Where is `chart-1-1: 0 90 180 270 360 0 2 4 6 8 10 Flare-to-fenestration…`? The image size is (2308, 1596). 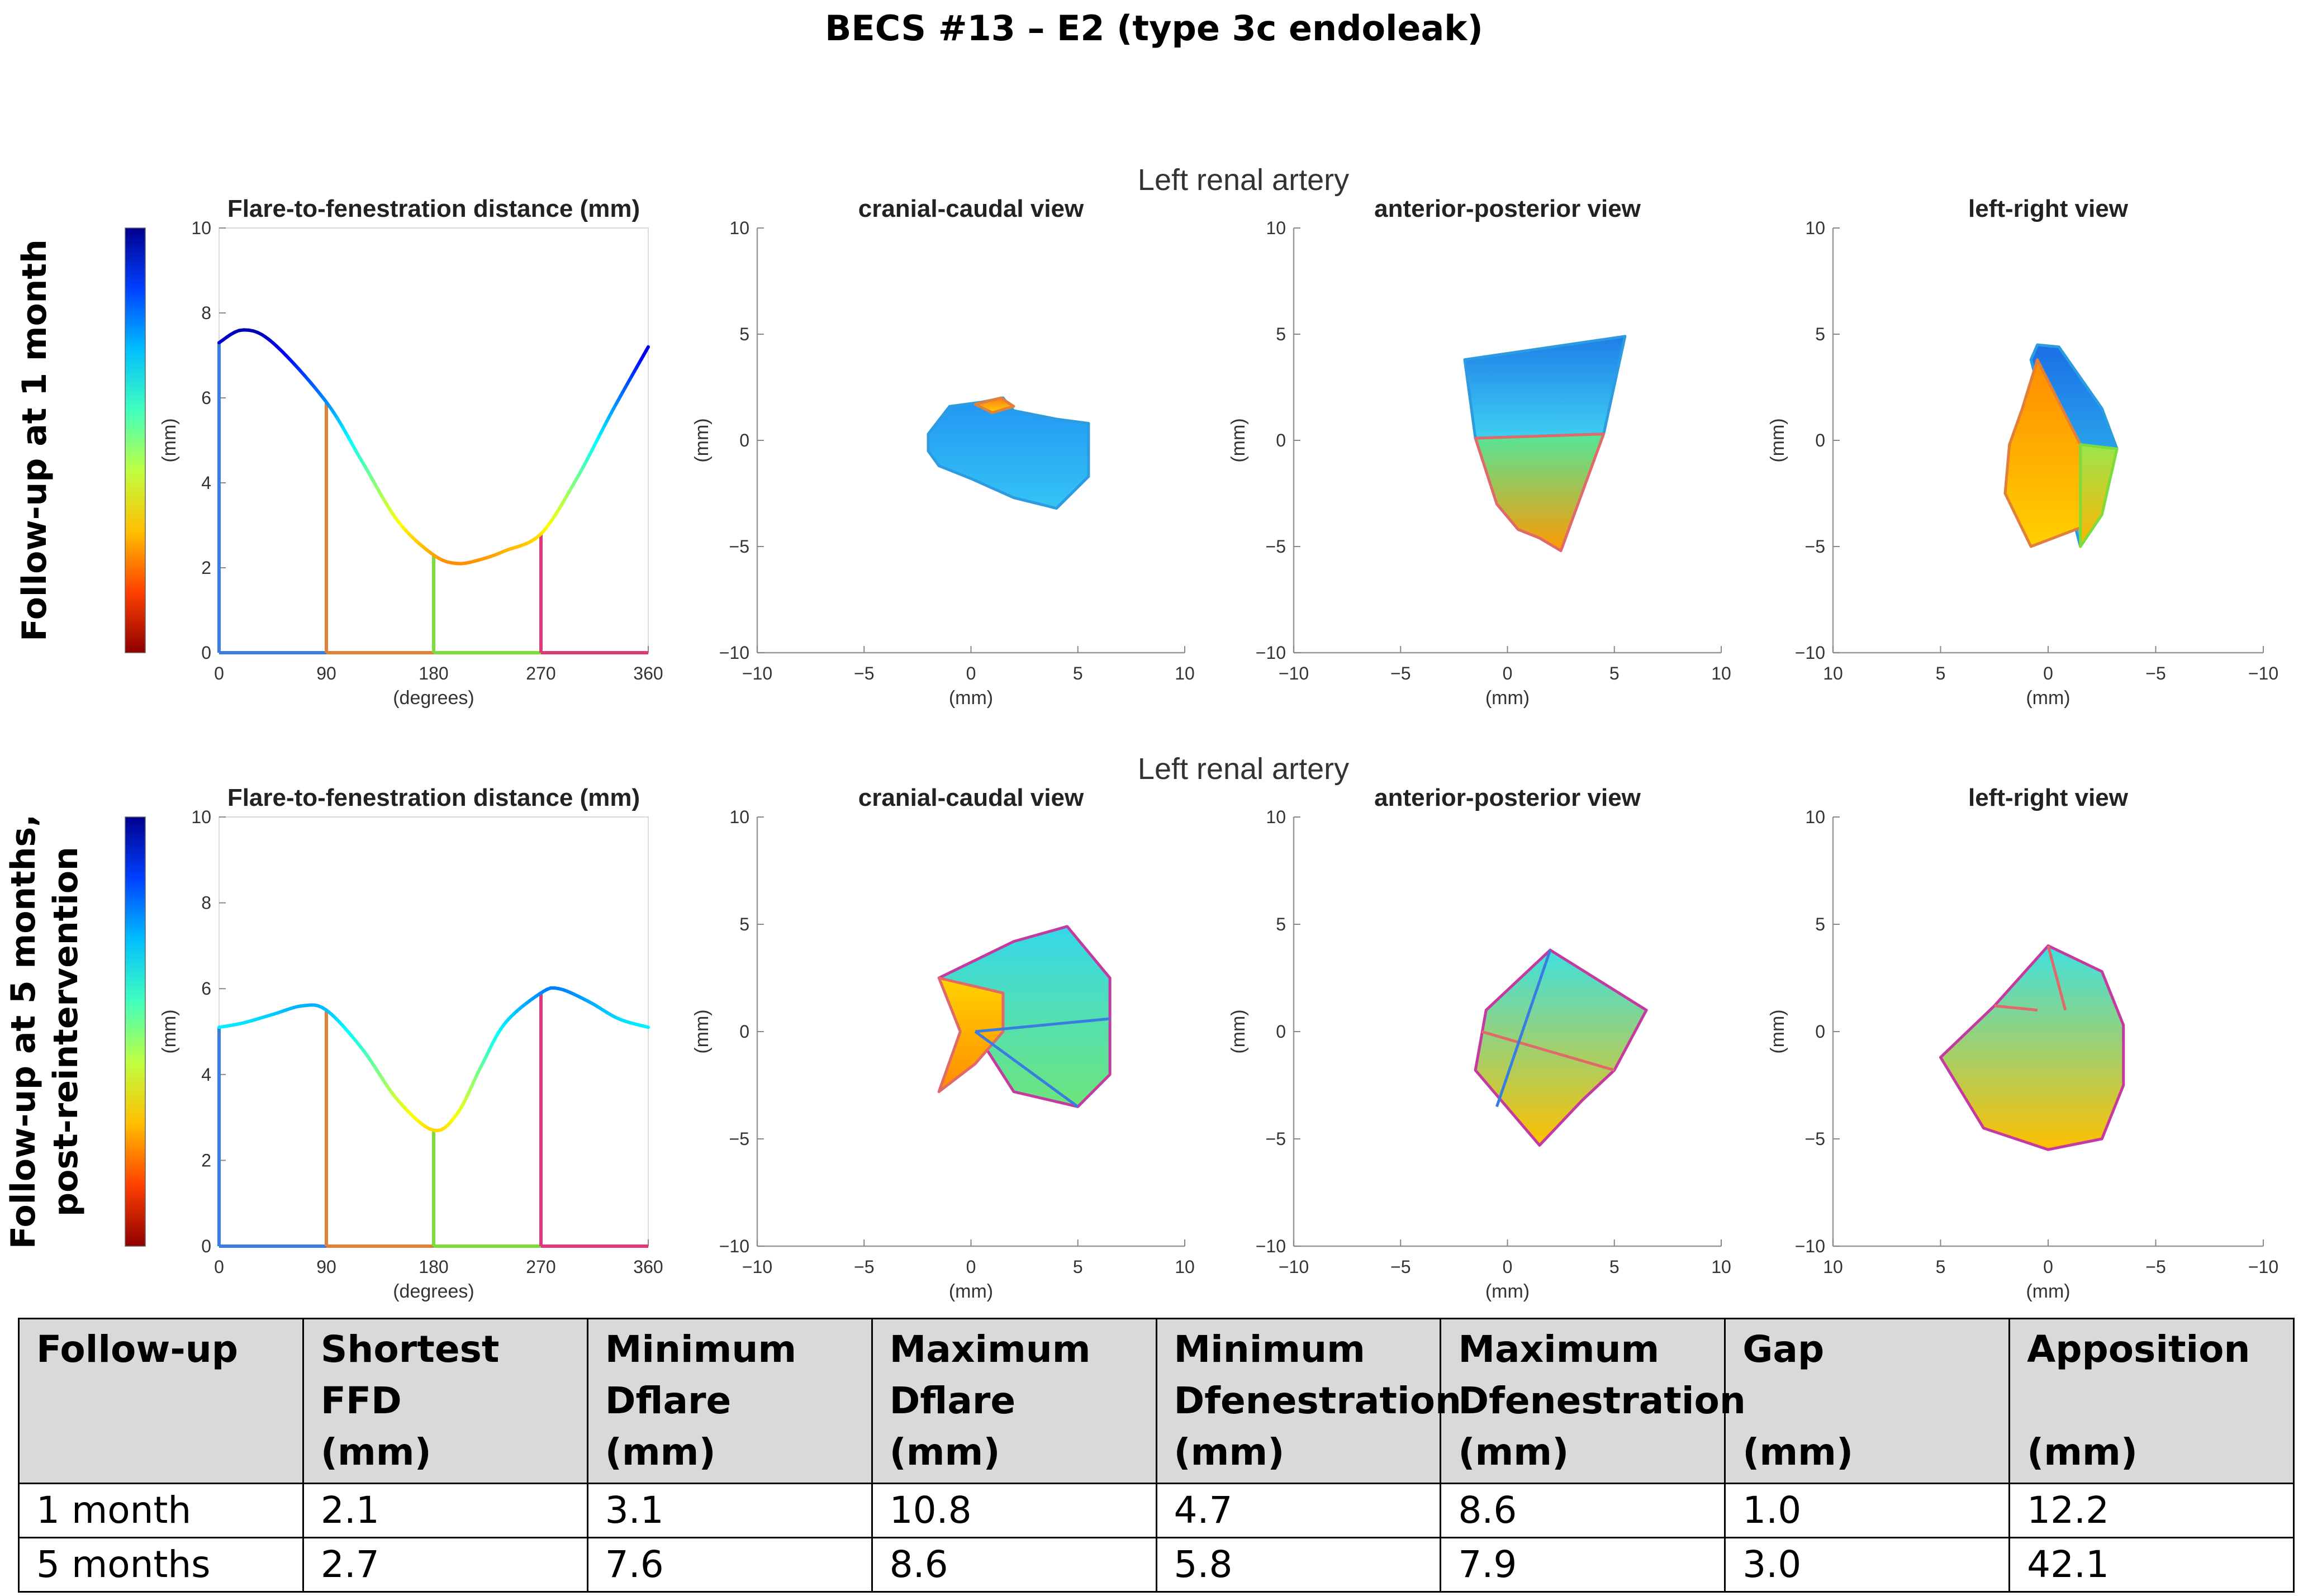 chart-1-1: 0 90 180 270 360 0 2 4 6 8 10 Flare-to-fenestration… is located at coordinates (411, 452).